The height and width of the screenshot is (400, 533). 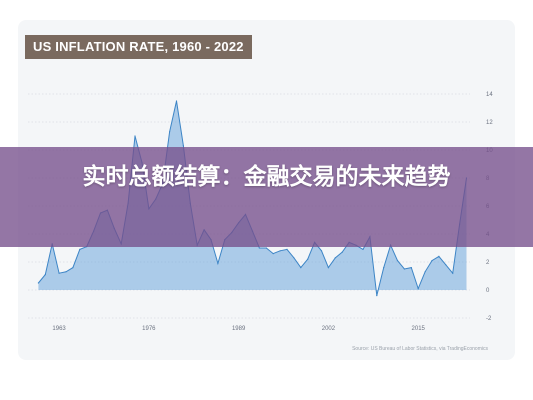 What do you see at coordinates (397, 261) in the screenshot?
I see `data-point-2012` at bounding box center [397, 261].